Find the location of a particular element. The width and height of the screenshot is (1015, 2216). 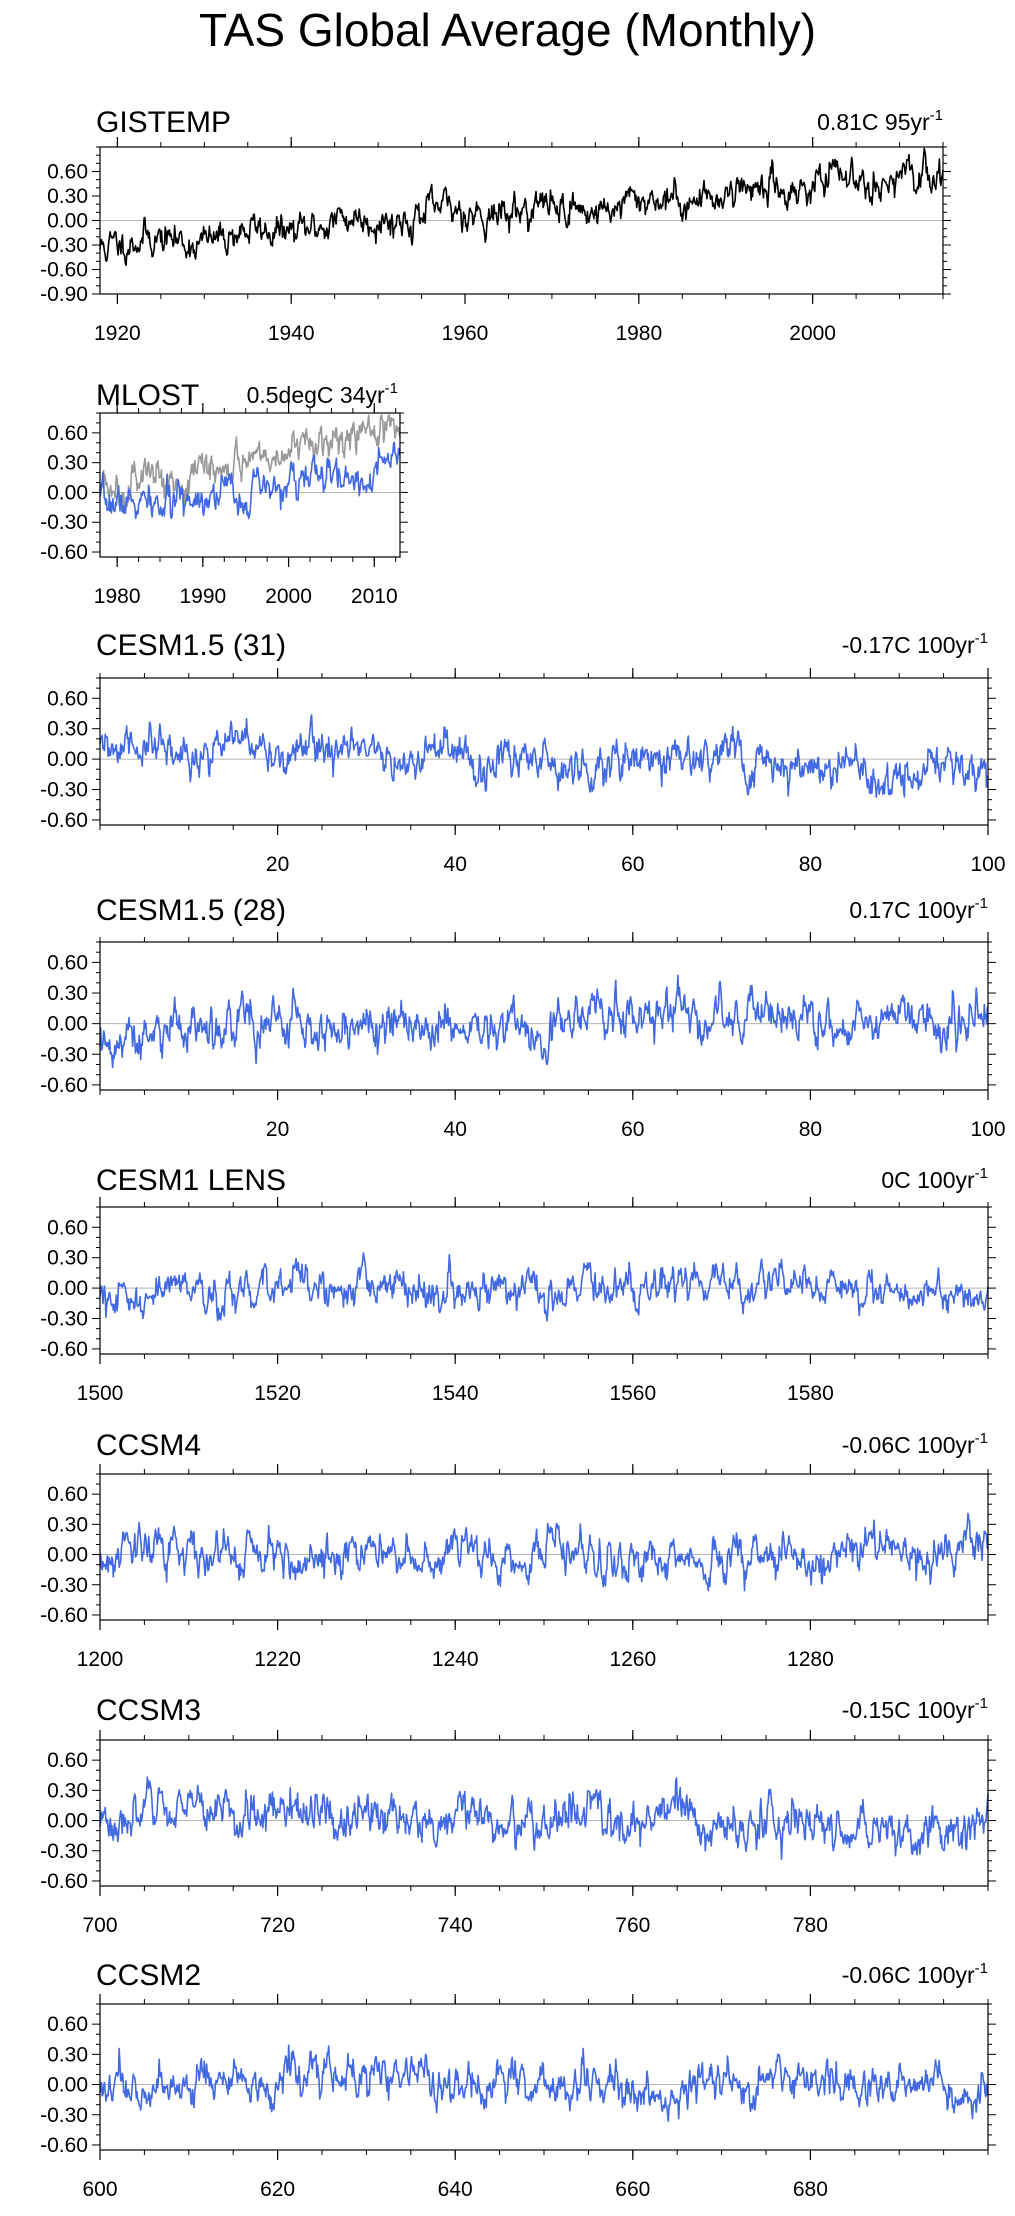

ytick-label: -0.90 is located at coordinates (64, 294).